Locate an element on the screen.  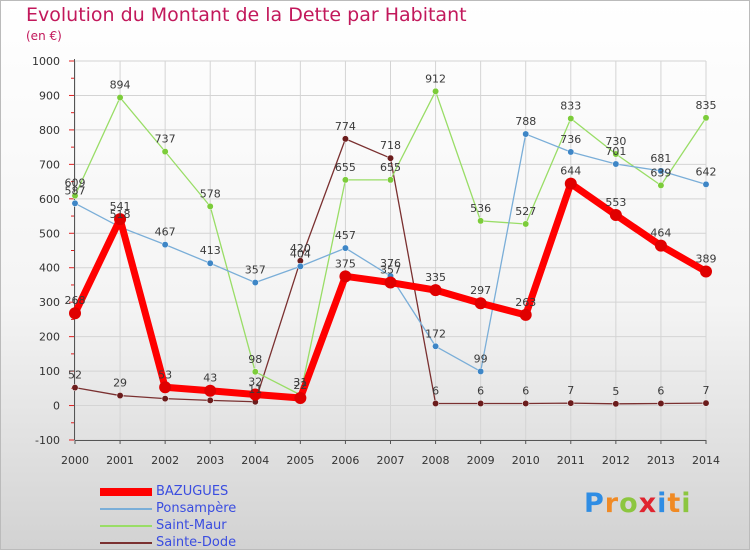
data-label: 518 is located at coordinates (120, 214).